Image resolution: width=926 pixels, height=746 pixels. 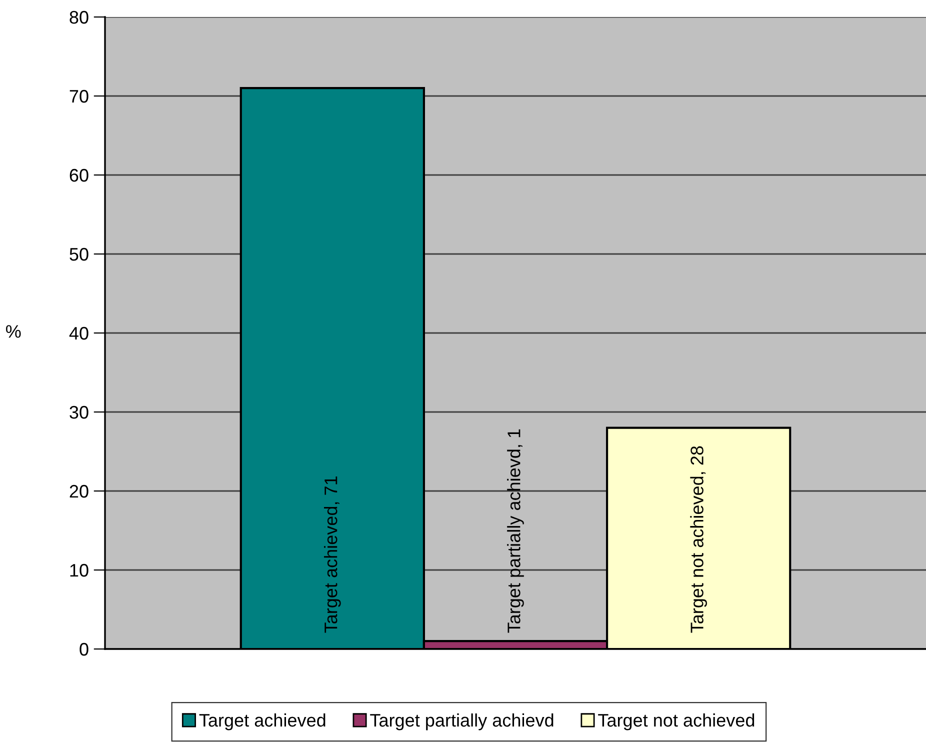 I want to click on legend-label: Target achieved, so click(x=262, y=721).